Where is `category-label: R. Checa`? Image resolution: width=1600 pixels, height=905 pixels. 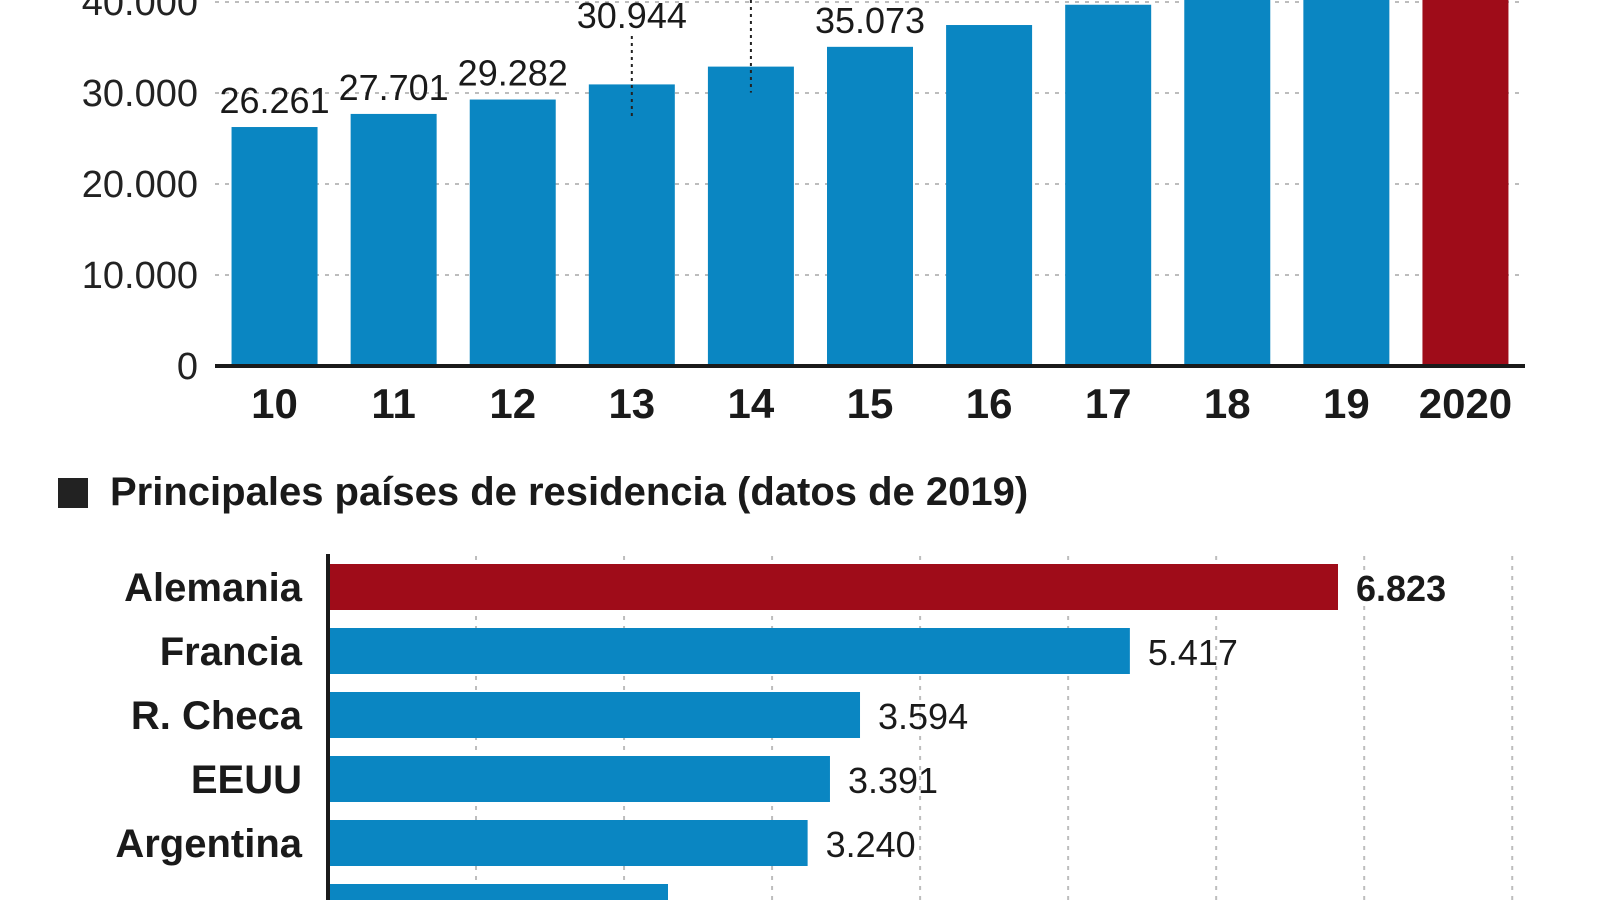 category-label: R. Checa is located at coordinates (217, 716).